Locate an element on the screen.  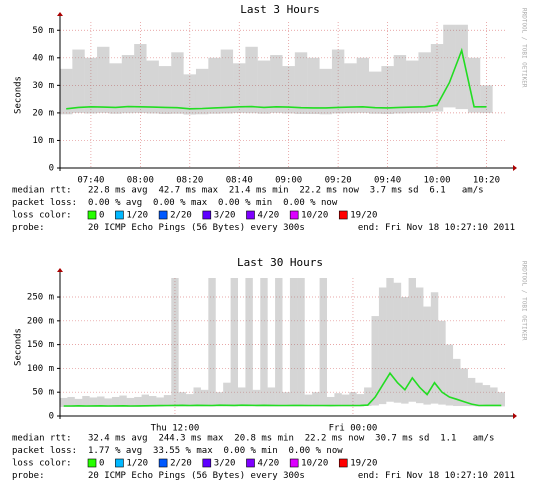
y-tick-label: 40 m is located at coordinates (43, 58).